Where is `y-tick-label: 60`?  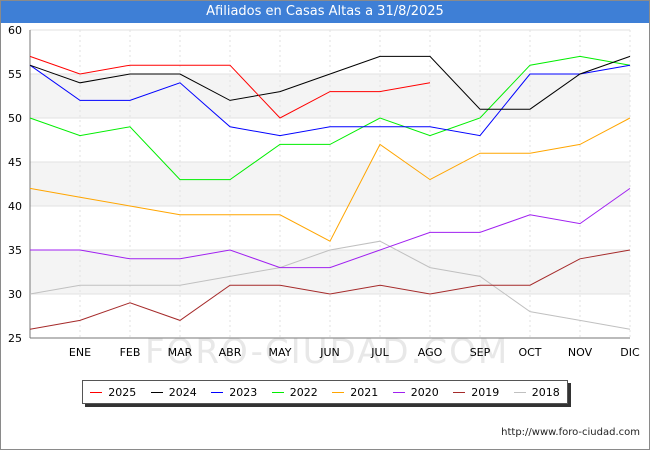 y-tick-label: 60 is located at coordinates (15, 30).